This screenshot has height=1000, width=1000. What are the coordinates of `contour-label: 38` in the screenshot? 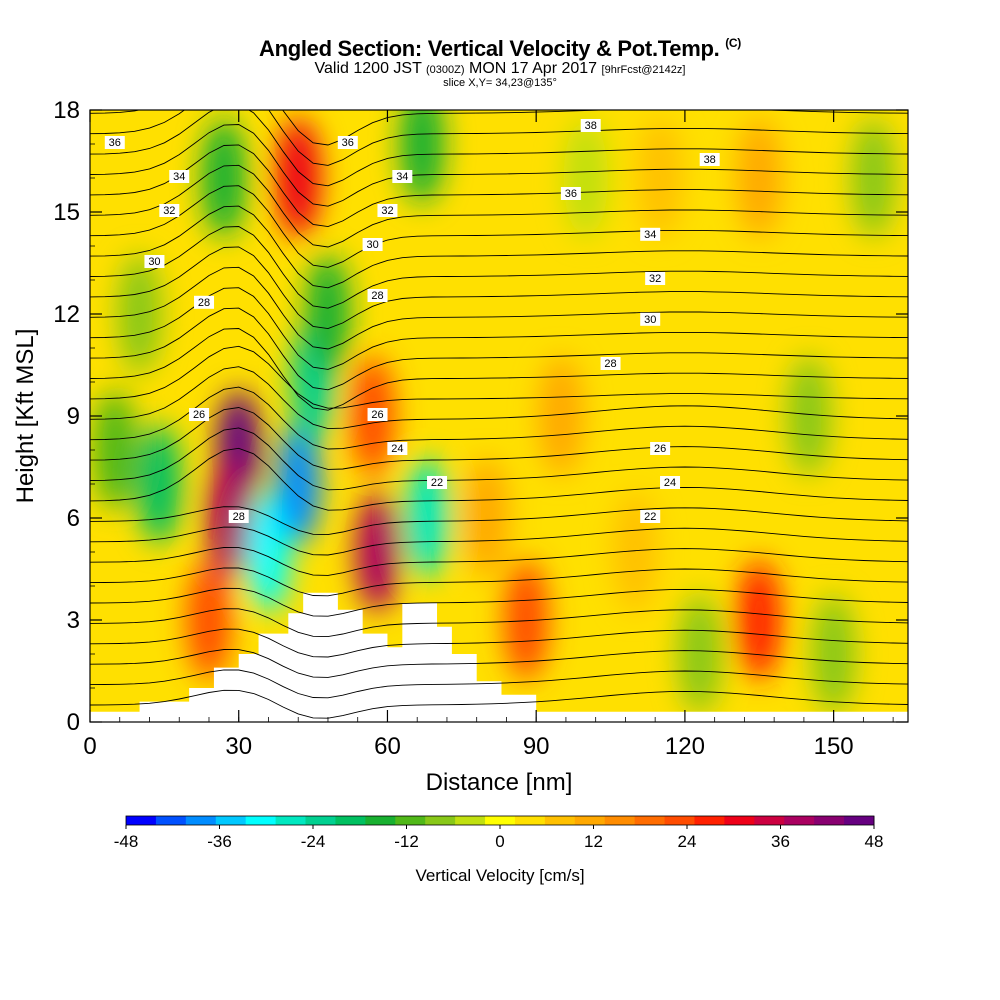 It's located at (591, 126).